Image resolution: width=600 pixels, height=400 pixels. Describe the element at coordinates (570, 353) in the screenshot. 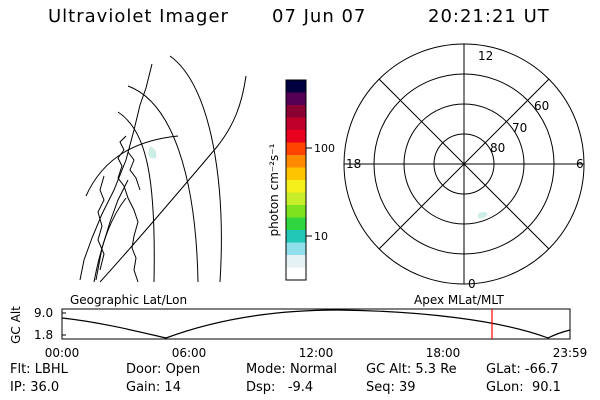

I see `time-tick-2359: 23:59` at that location.